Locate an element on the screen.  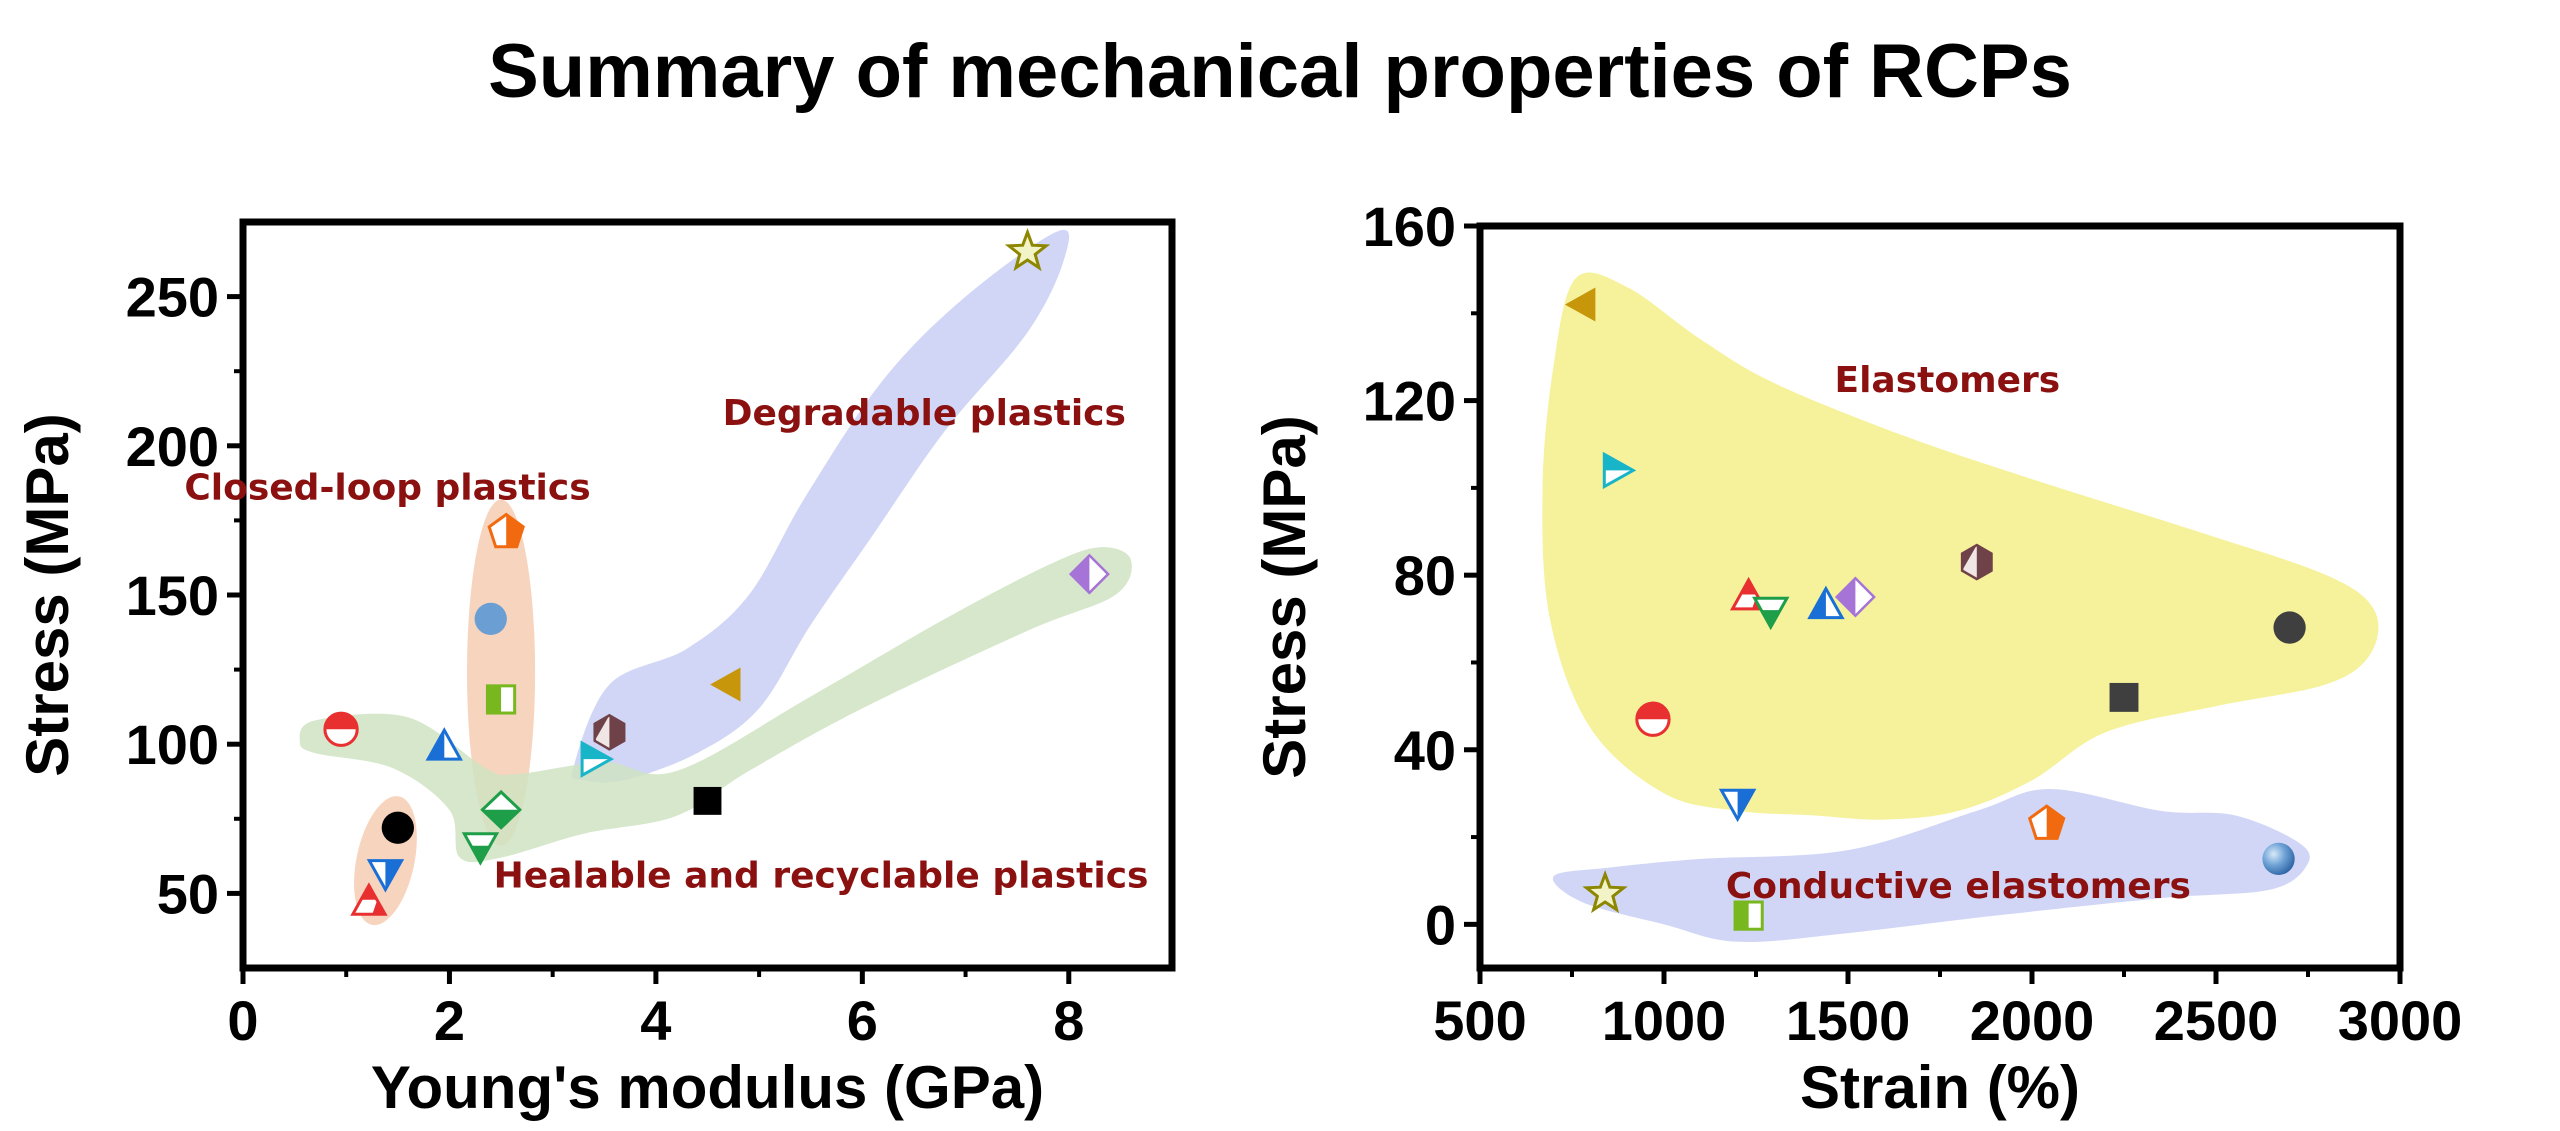
data-point-tri-up-red-half is located at coordinates (369, 899).